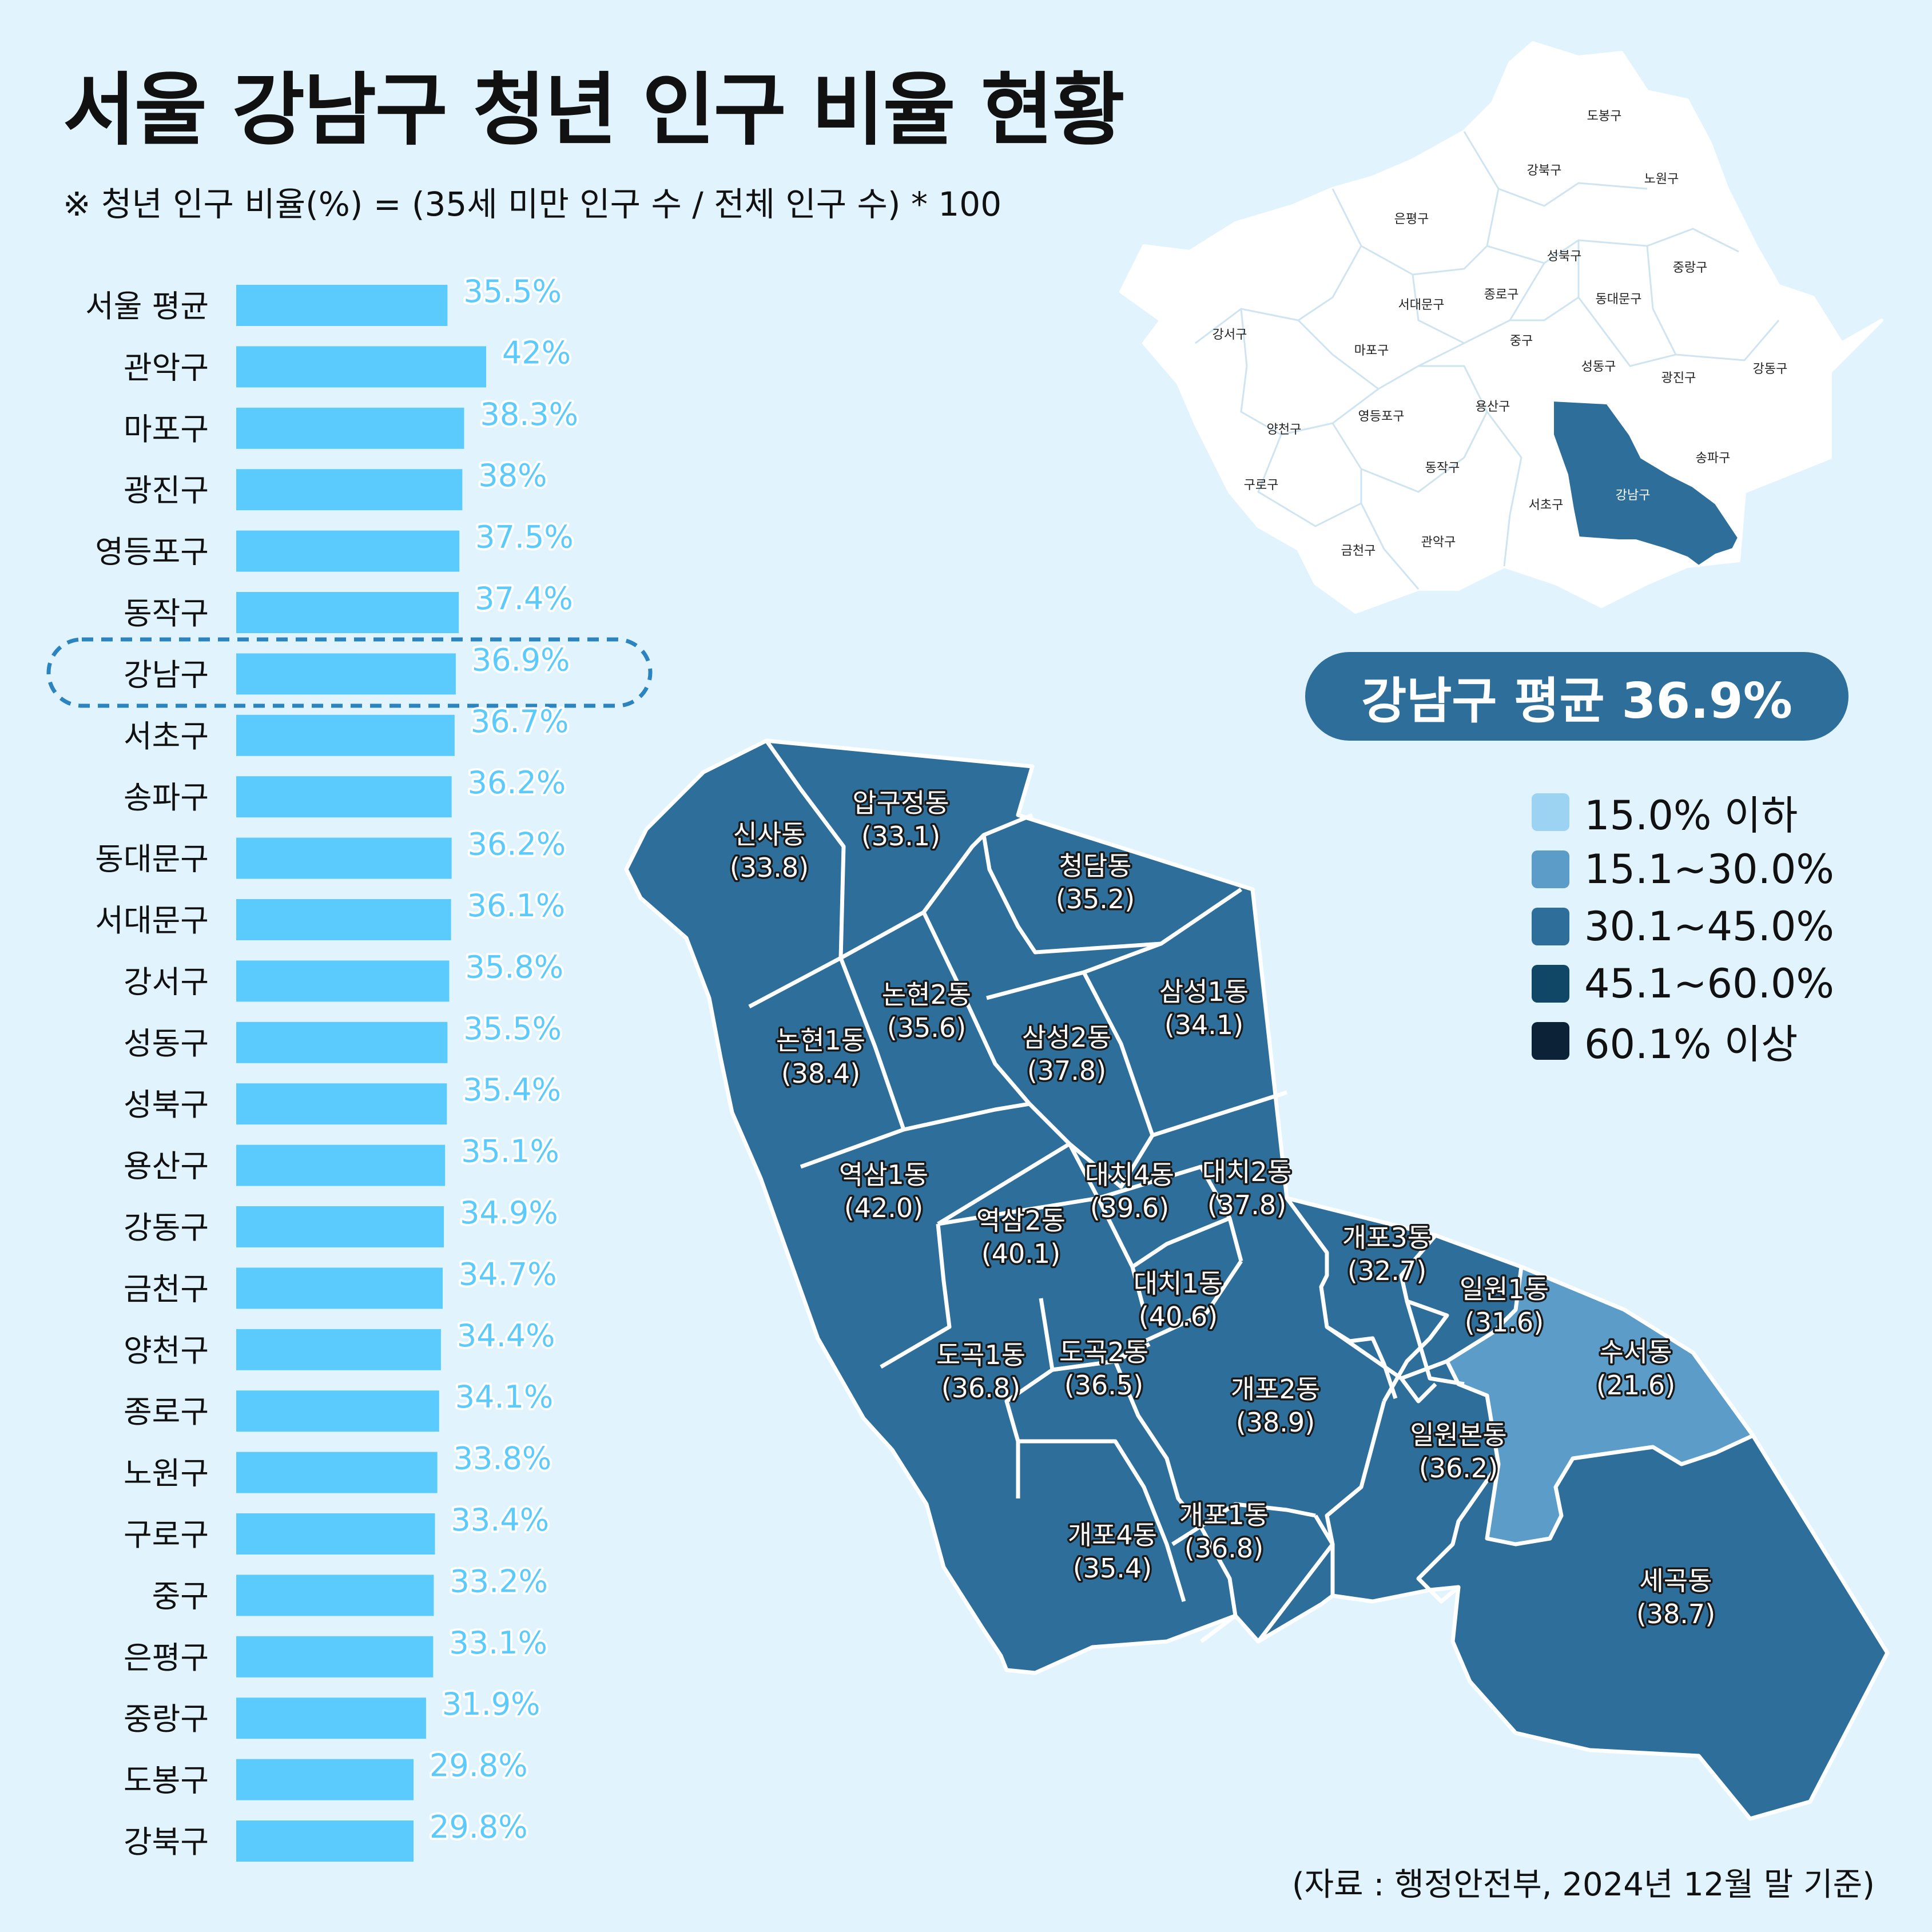  What do you see at coordinates (167, 1166) in the screenshot?
I see `bar-category-label: 용산구` at bounding box center [167, 1166].